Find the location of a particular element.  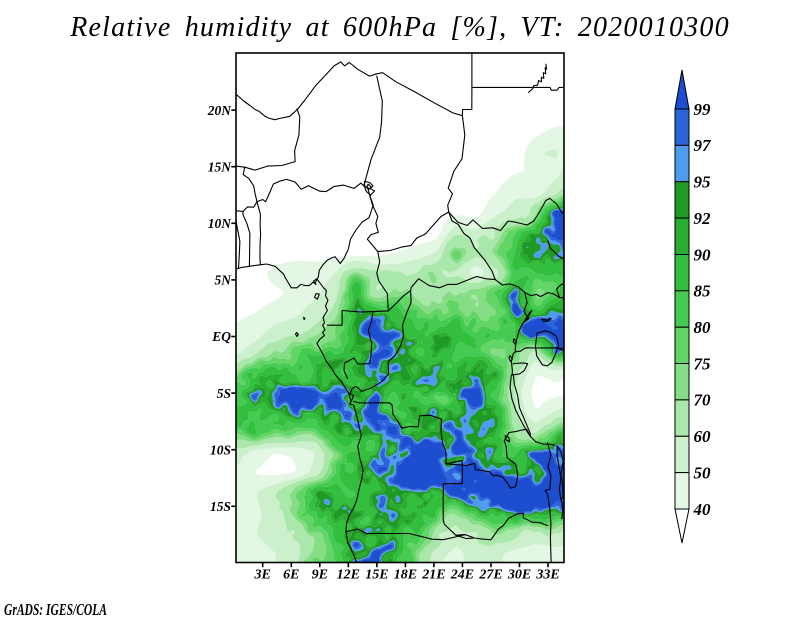

svg-text: 3E is located at coordinates (262, 575).